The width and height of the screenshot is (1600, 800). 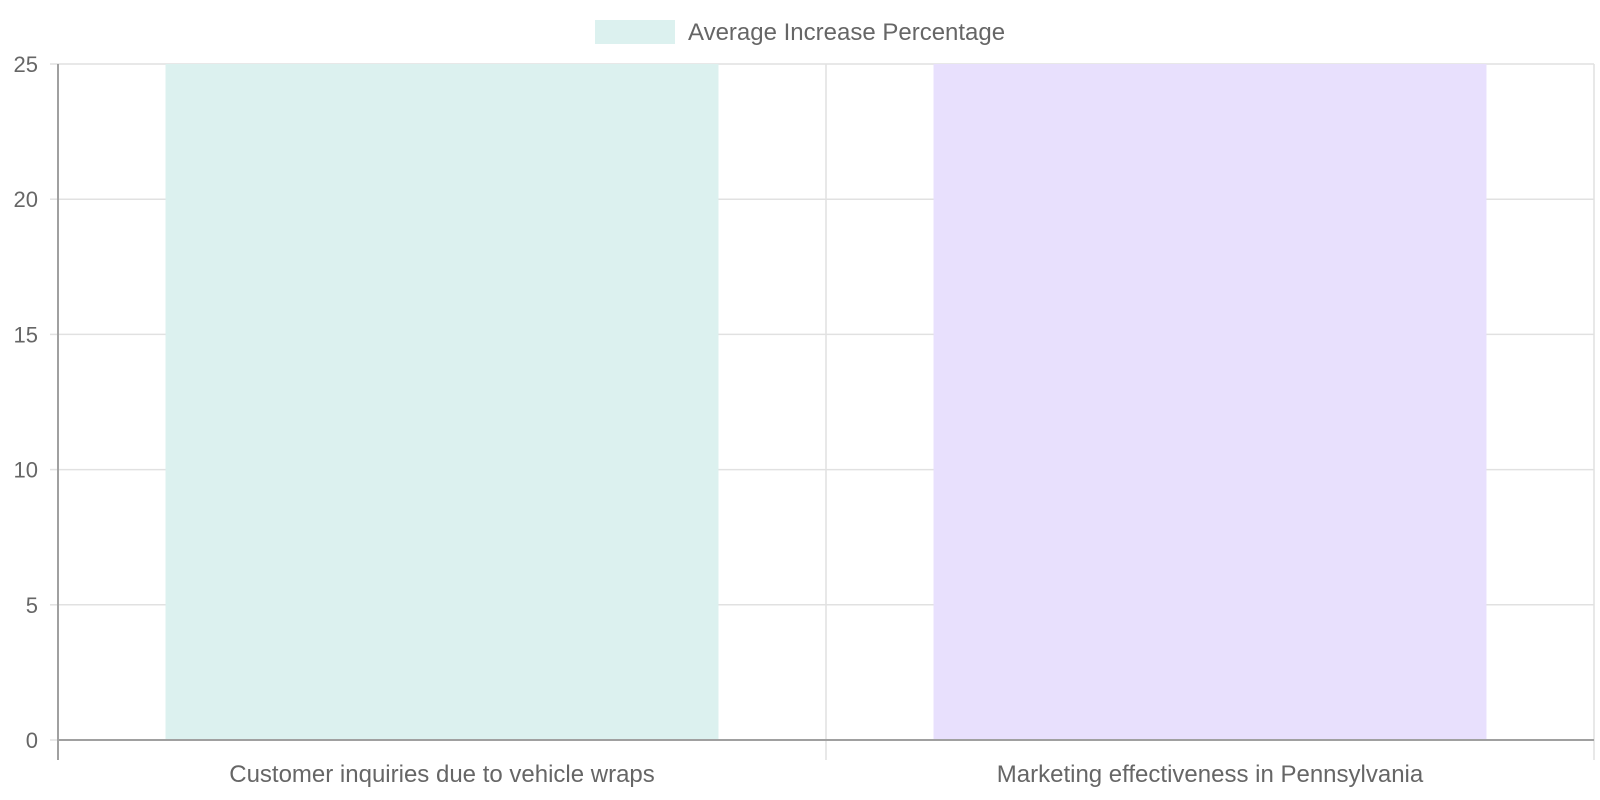 What do you see at coordinates (846, 32) in the screenshot?
I see `legend-label: Average Increase Percentage` at bounding box center [846, 32].